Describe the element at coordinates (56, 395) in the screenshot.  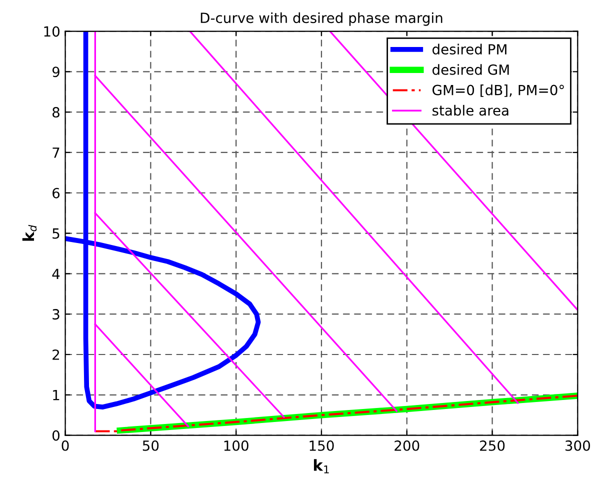
I see `y-tick-label: 1` at that location.